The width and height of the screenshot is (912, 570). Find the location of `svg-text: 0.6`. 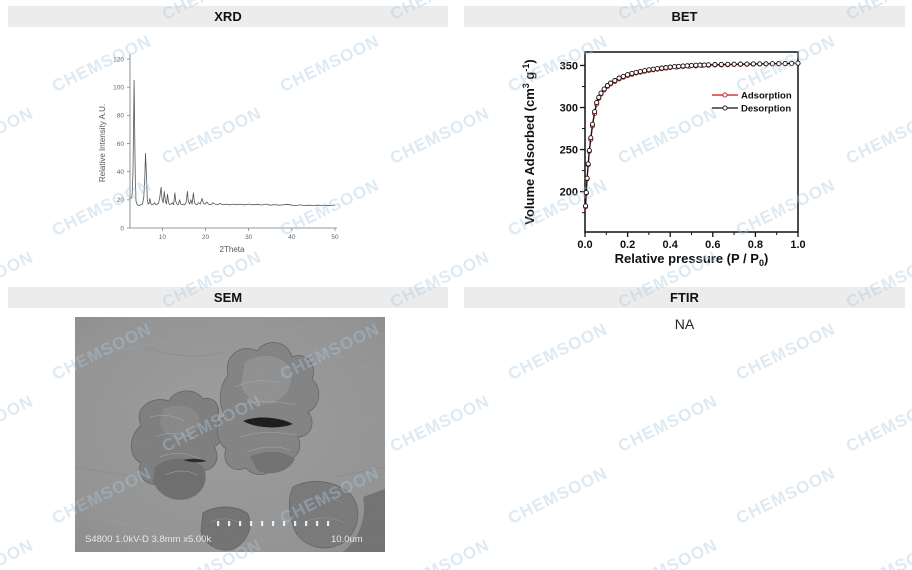

svg-text: 0.6 is located at coordinates (712, 245).